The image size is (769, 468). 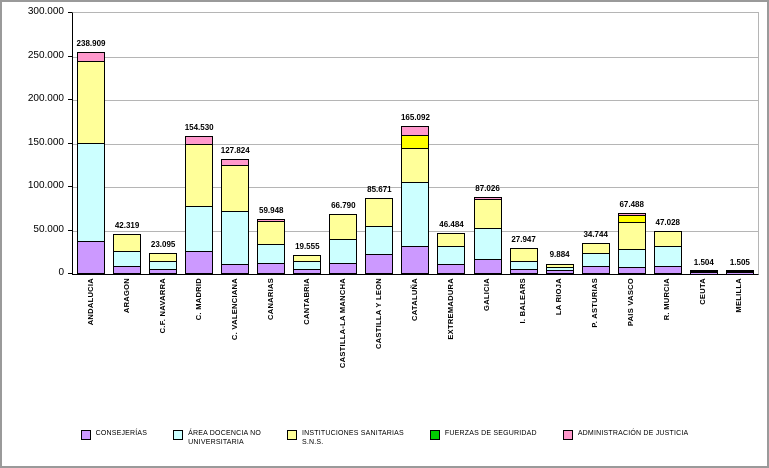 I want to click on category-castilla-y-leon: 85.671, so click(x=379, y=143).